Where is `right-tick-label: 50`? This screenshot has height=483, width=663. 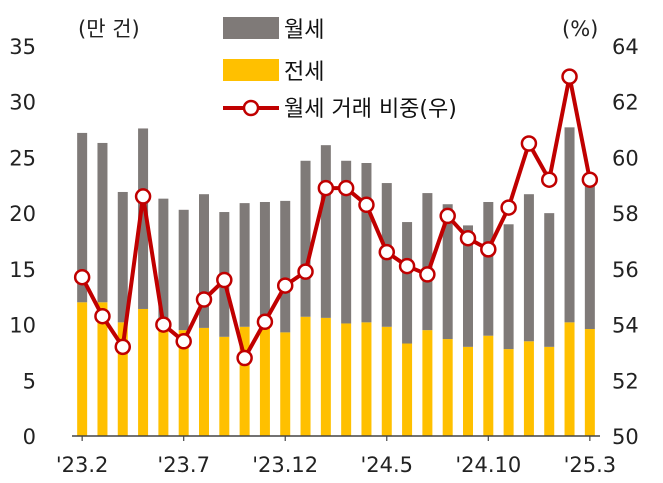
right-tick-label: 50 is located at coordinates (625, 437).